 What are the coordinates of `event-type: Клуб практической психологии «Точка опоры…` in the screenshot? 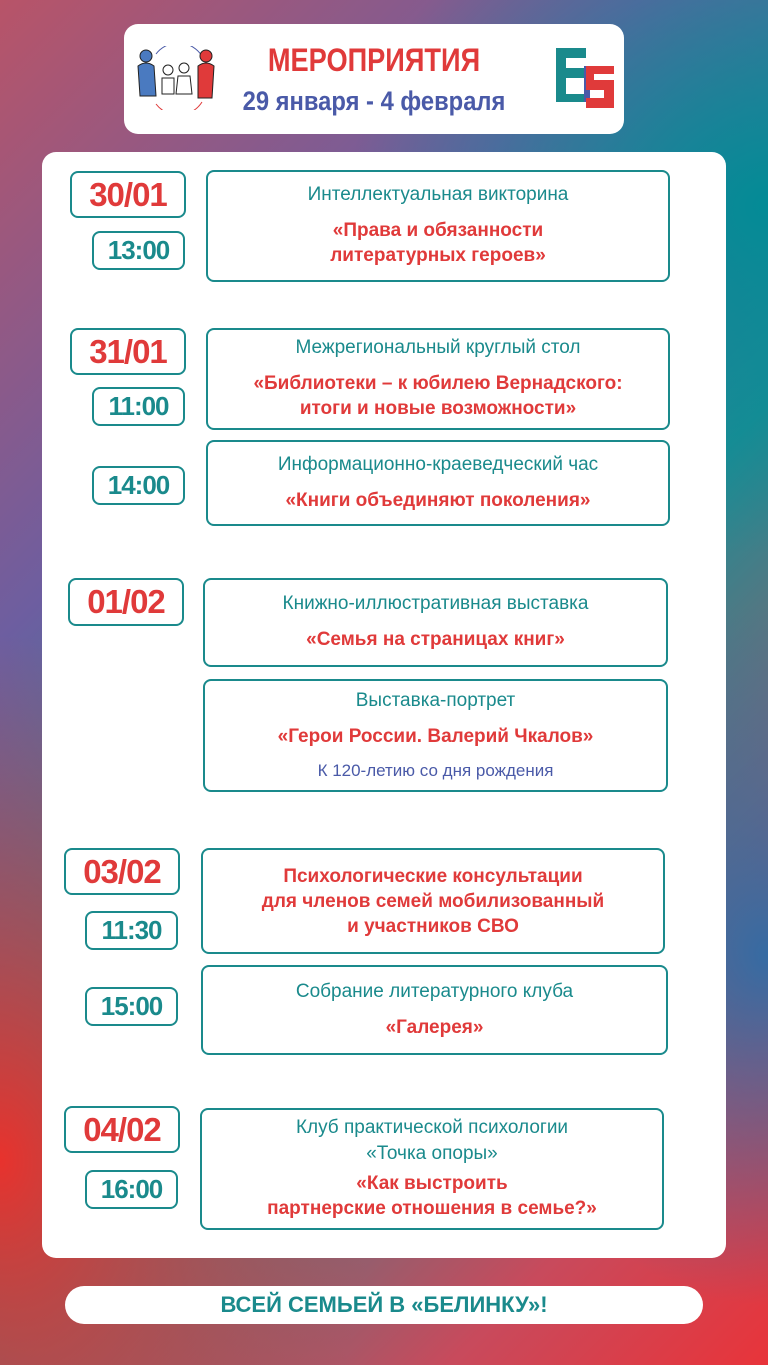 It's located at (432, 1141).